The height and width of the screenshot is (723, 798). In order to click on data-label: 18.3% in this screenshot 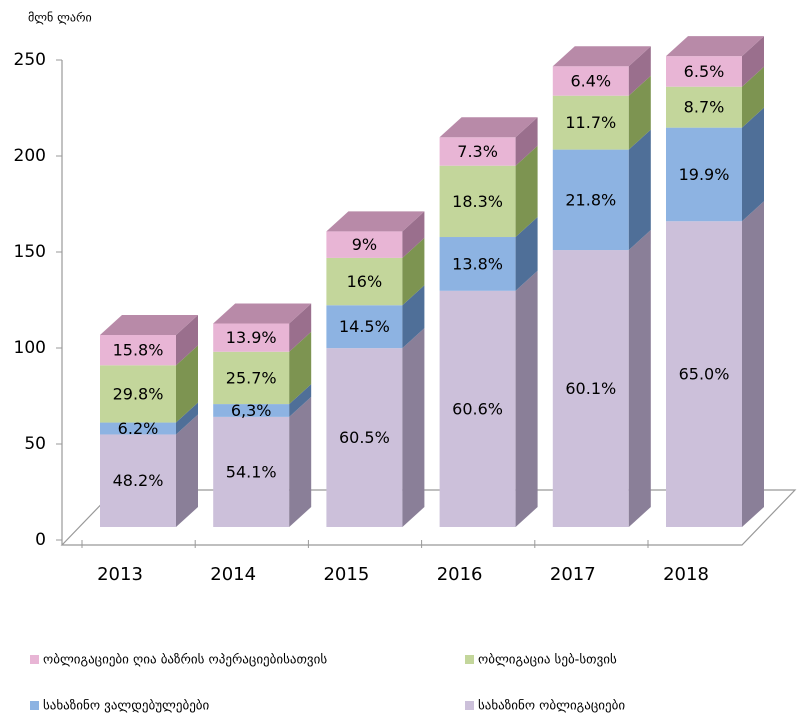, I will do `click(477, 201)`.